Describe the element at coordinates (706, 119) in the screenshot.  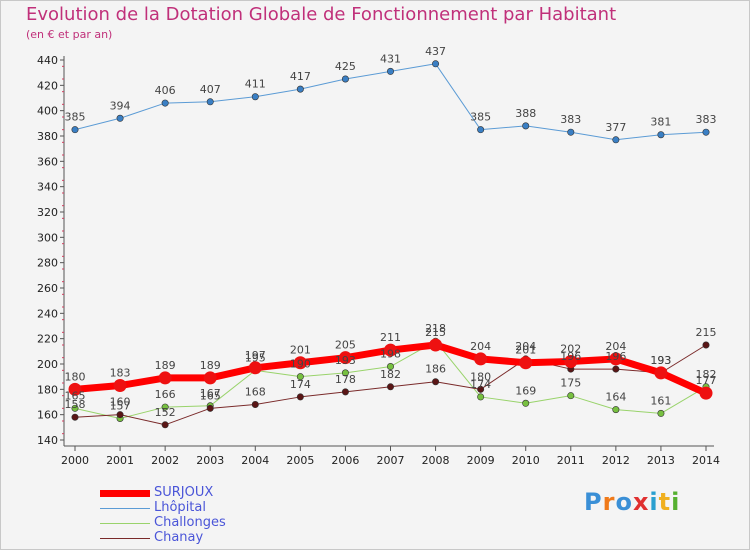
I see `data-label-lh-pital: 383` at that location.